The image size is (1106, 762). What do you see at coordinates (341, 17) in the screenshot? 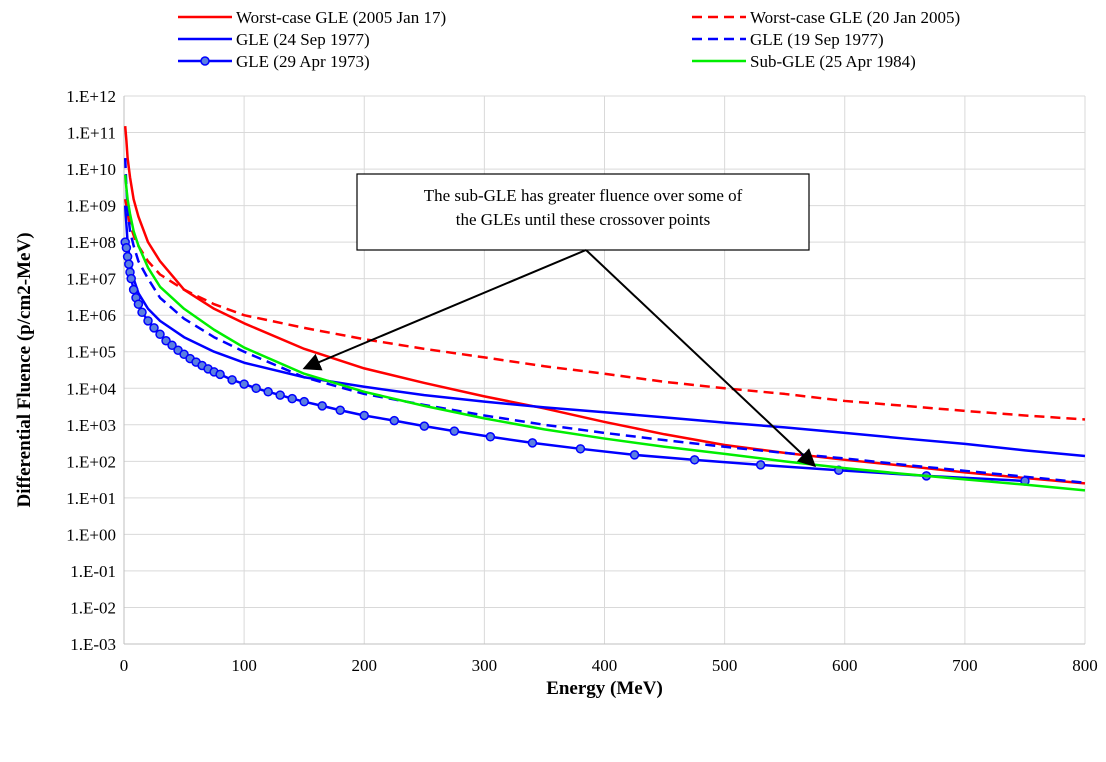
I see `legend-label-0: Worst-case GLE (2005 Jan 17)` at bounding box center [341, 17].